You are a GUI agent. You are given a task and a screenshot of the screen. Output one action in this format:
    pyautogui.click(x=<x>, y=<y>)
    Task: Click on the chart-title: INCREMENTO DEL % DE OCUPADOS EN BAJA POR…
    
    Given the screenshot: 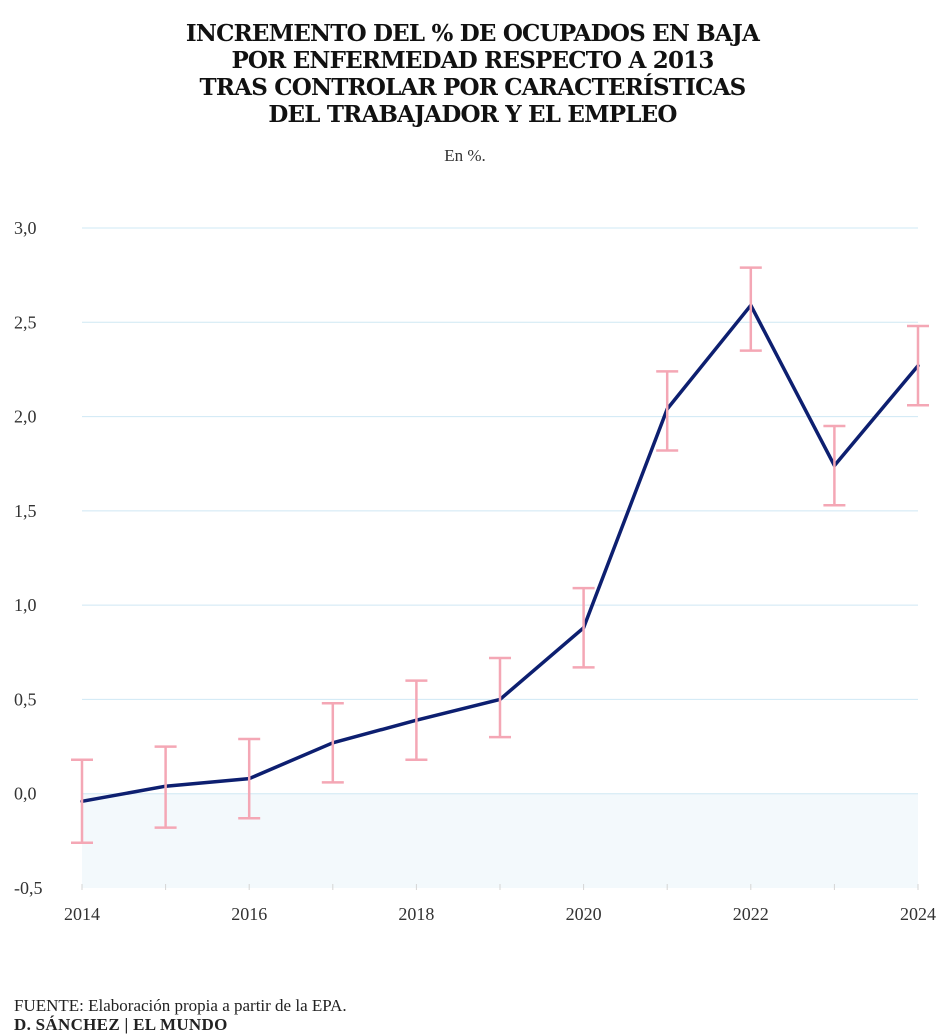 What is the action you would take?
    pyautogui.click(x=472, y=74)
    